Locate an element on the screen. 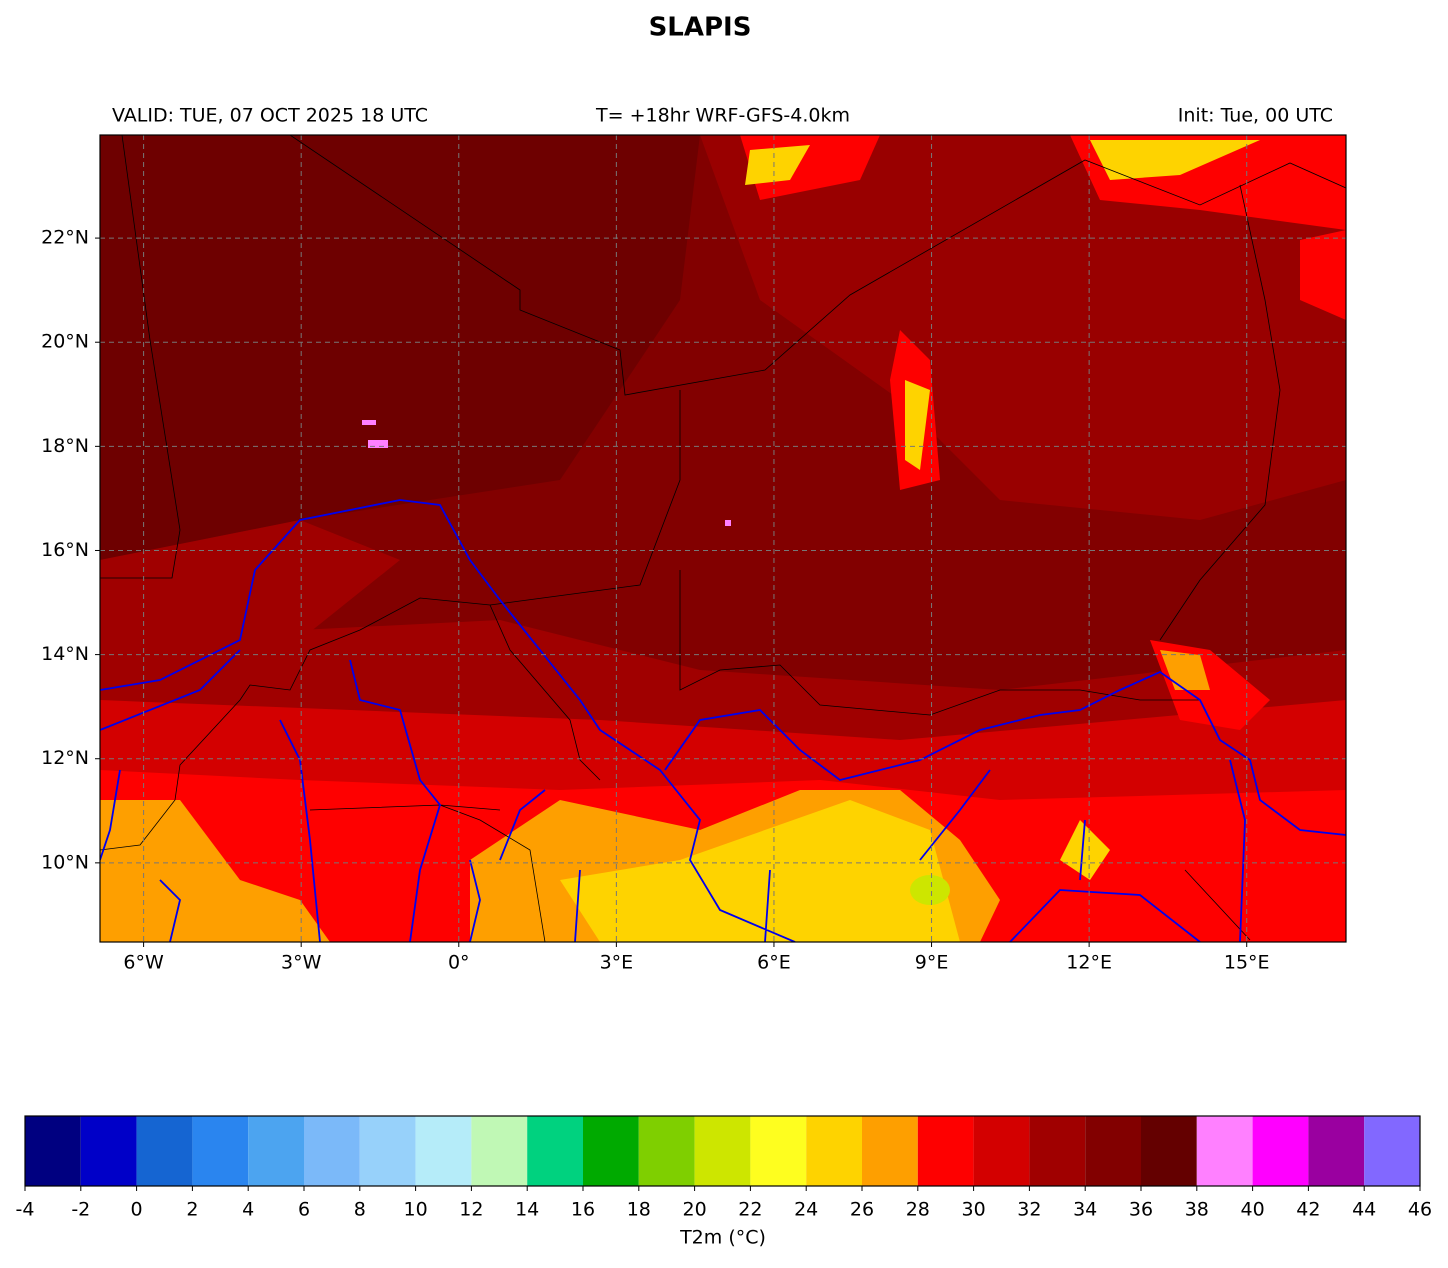  title: SLAPIS is located at coordinates (700, 28).